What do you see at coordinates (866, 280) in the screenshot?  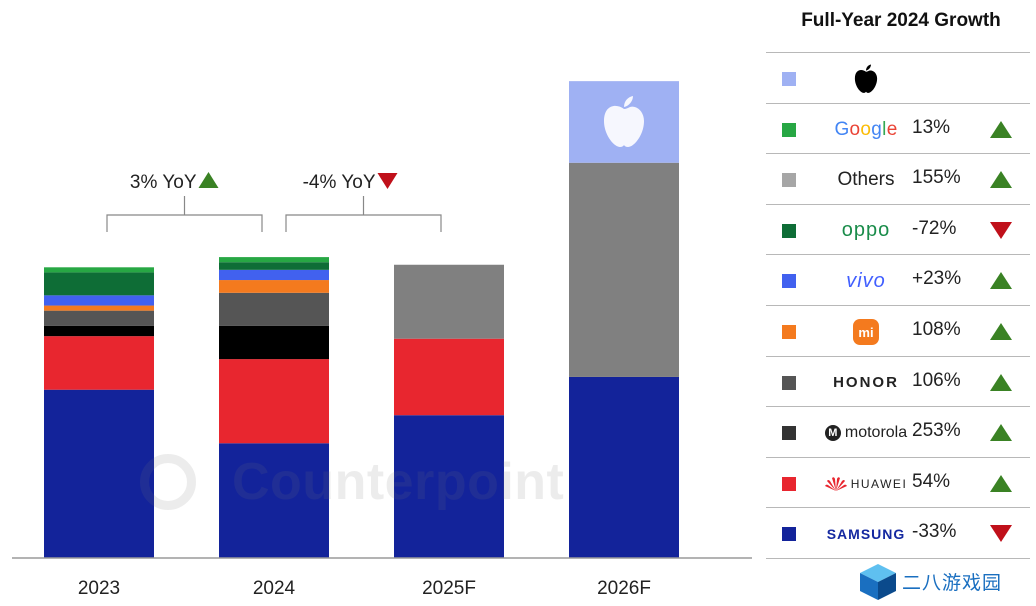 I see `legend-brand-vivo: vivo` at bounding box center [866, 280].